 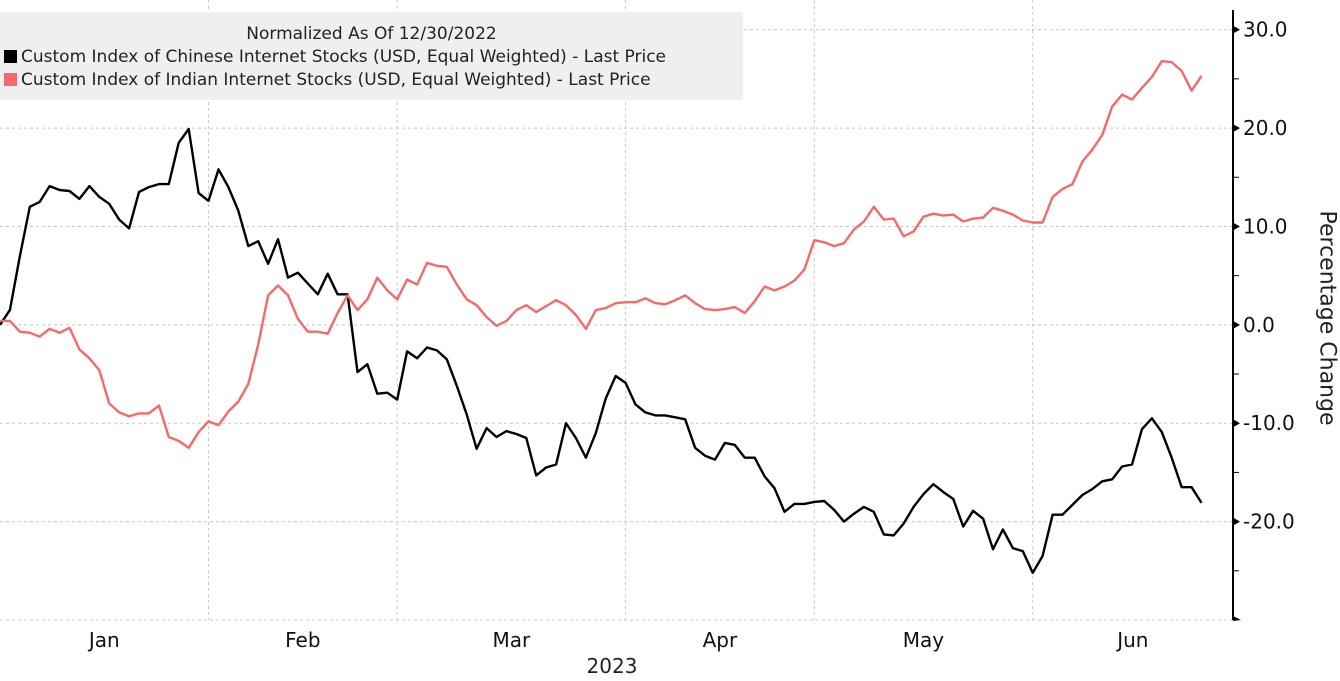 I want to click on y-tick-label: 20.0, so click(x=1265, y=128).